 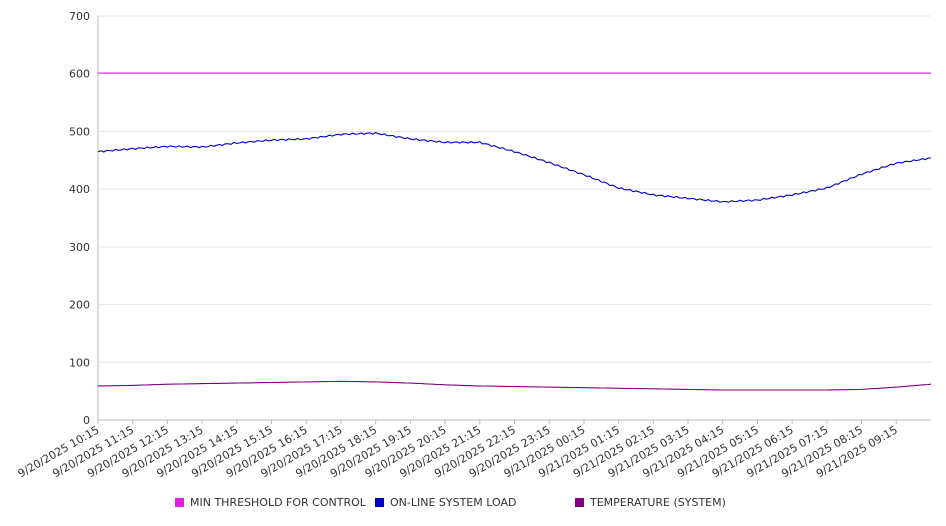 What do you see at coordinates (579, 502) in the screenshot?
I see `legend-swatch-temperature` at bounding box center [579, 502].